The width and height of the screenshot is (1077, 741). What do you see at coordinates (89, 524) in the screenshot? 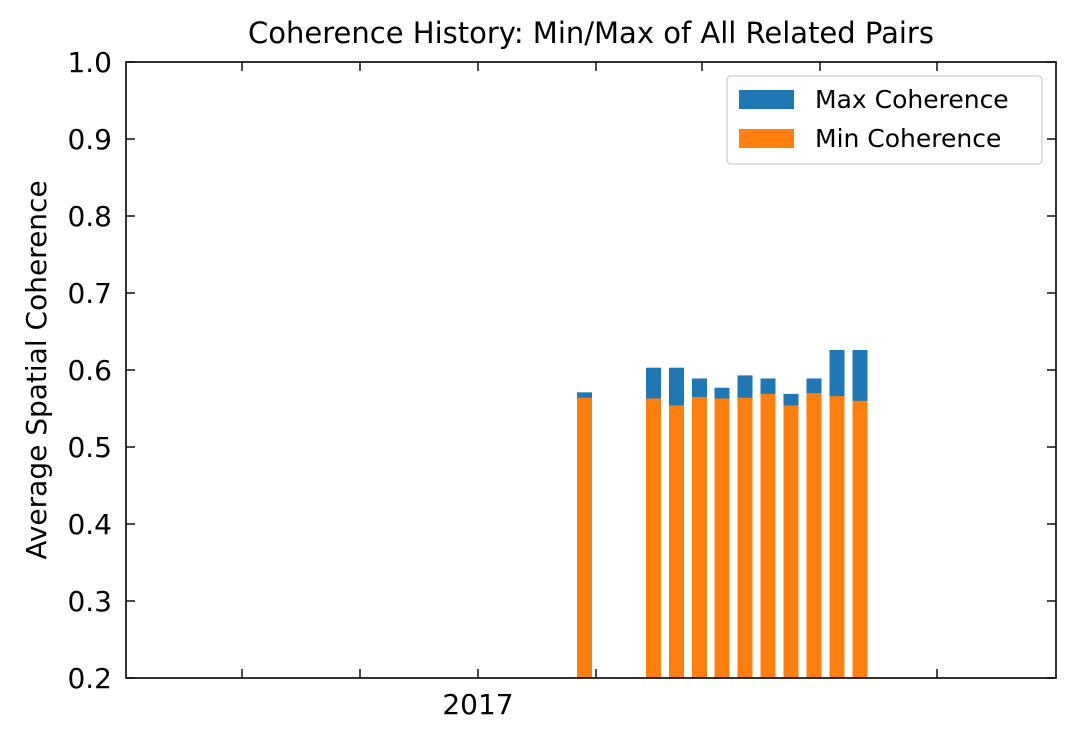
I see `y-tick-label-2: 0.4` at bounding box center [89, 524].